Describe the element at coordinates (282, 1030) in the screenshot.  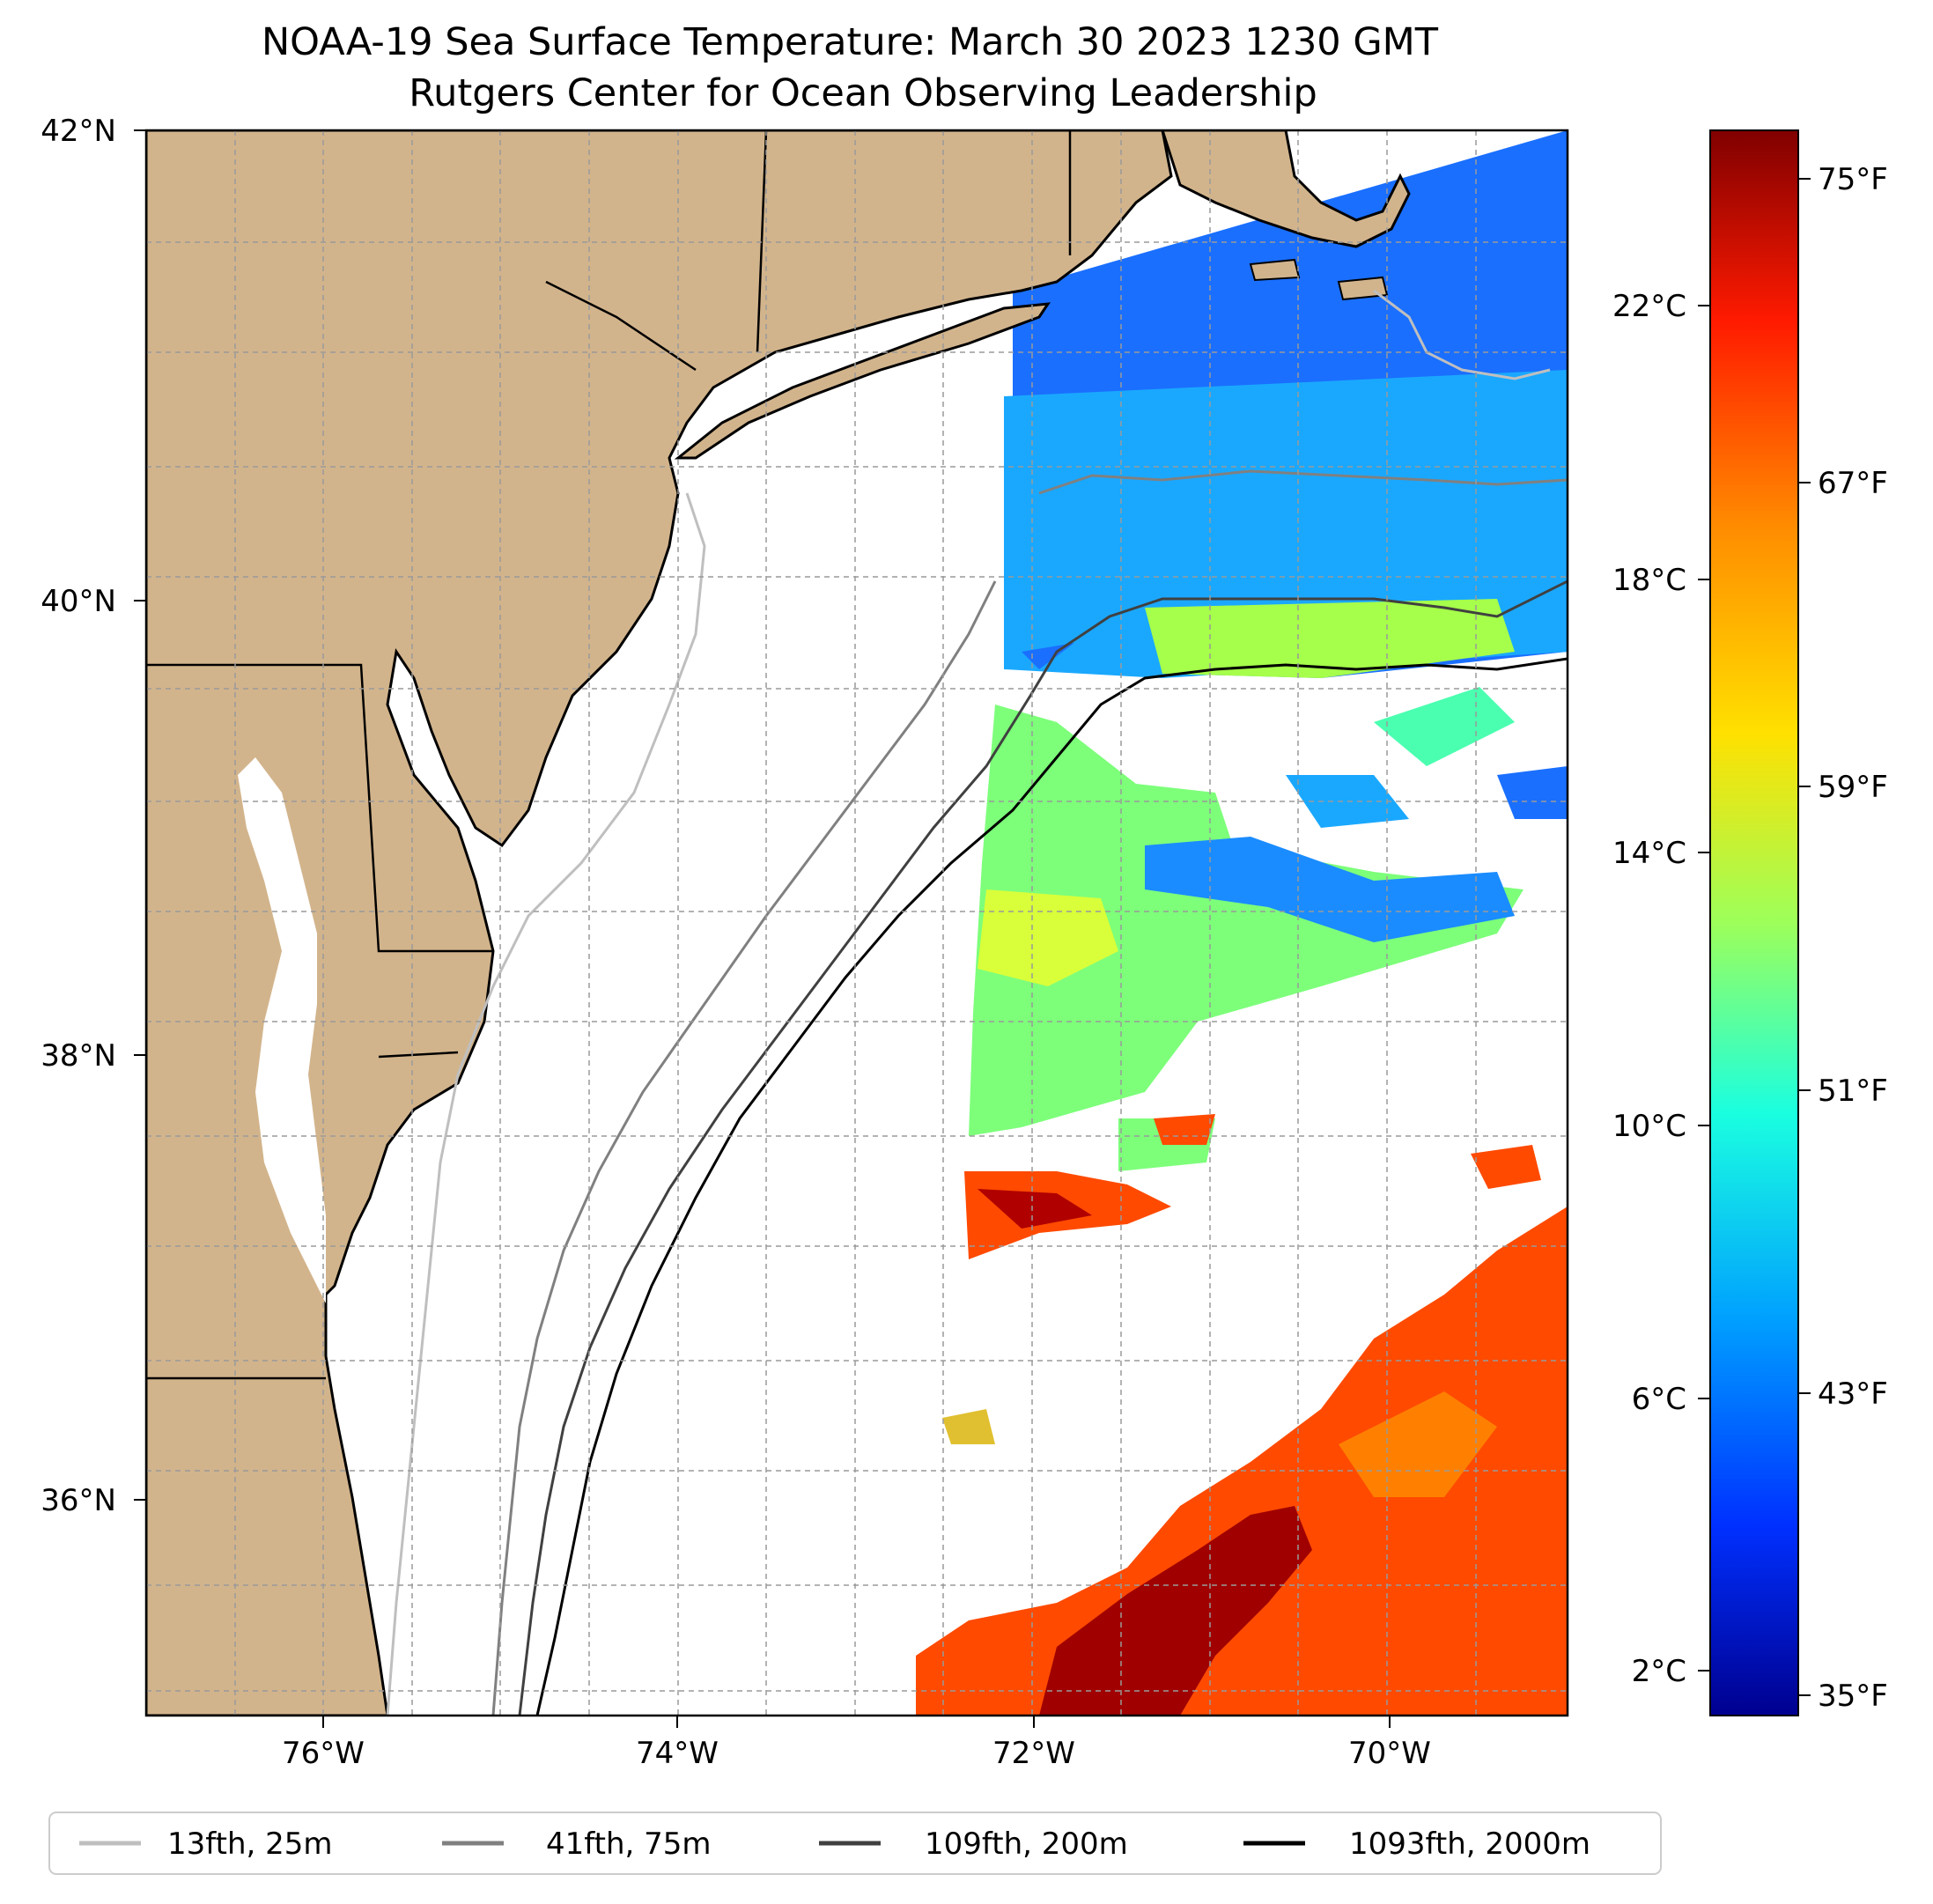
I see `land-delmarva-bay` at that location.